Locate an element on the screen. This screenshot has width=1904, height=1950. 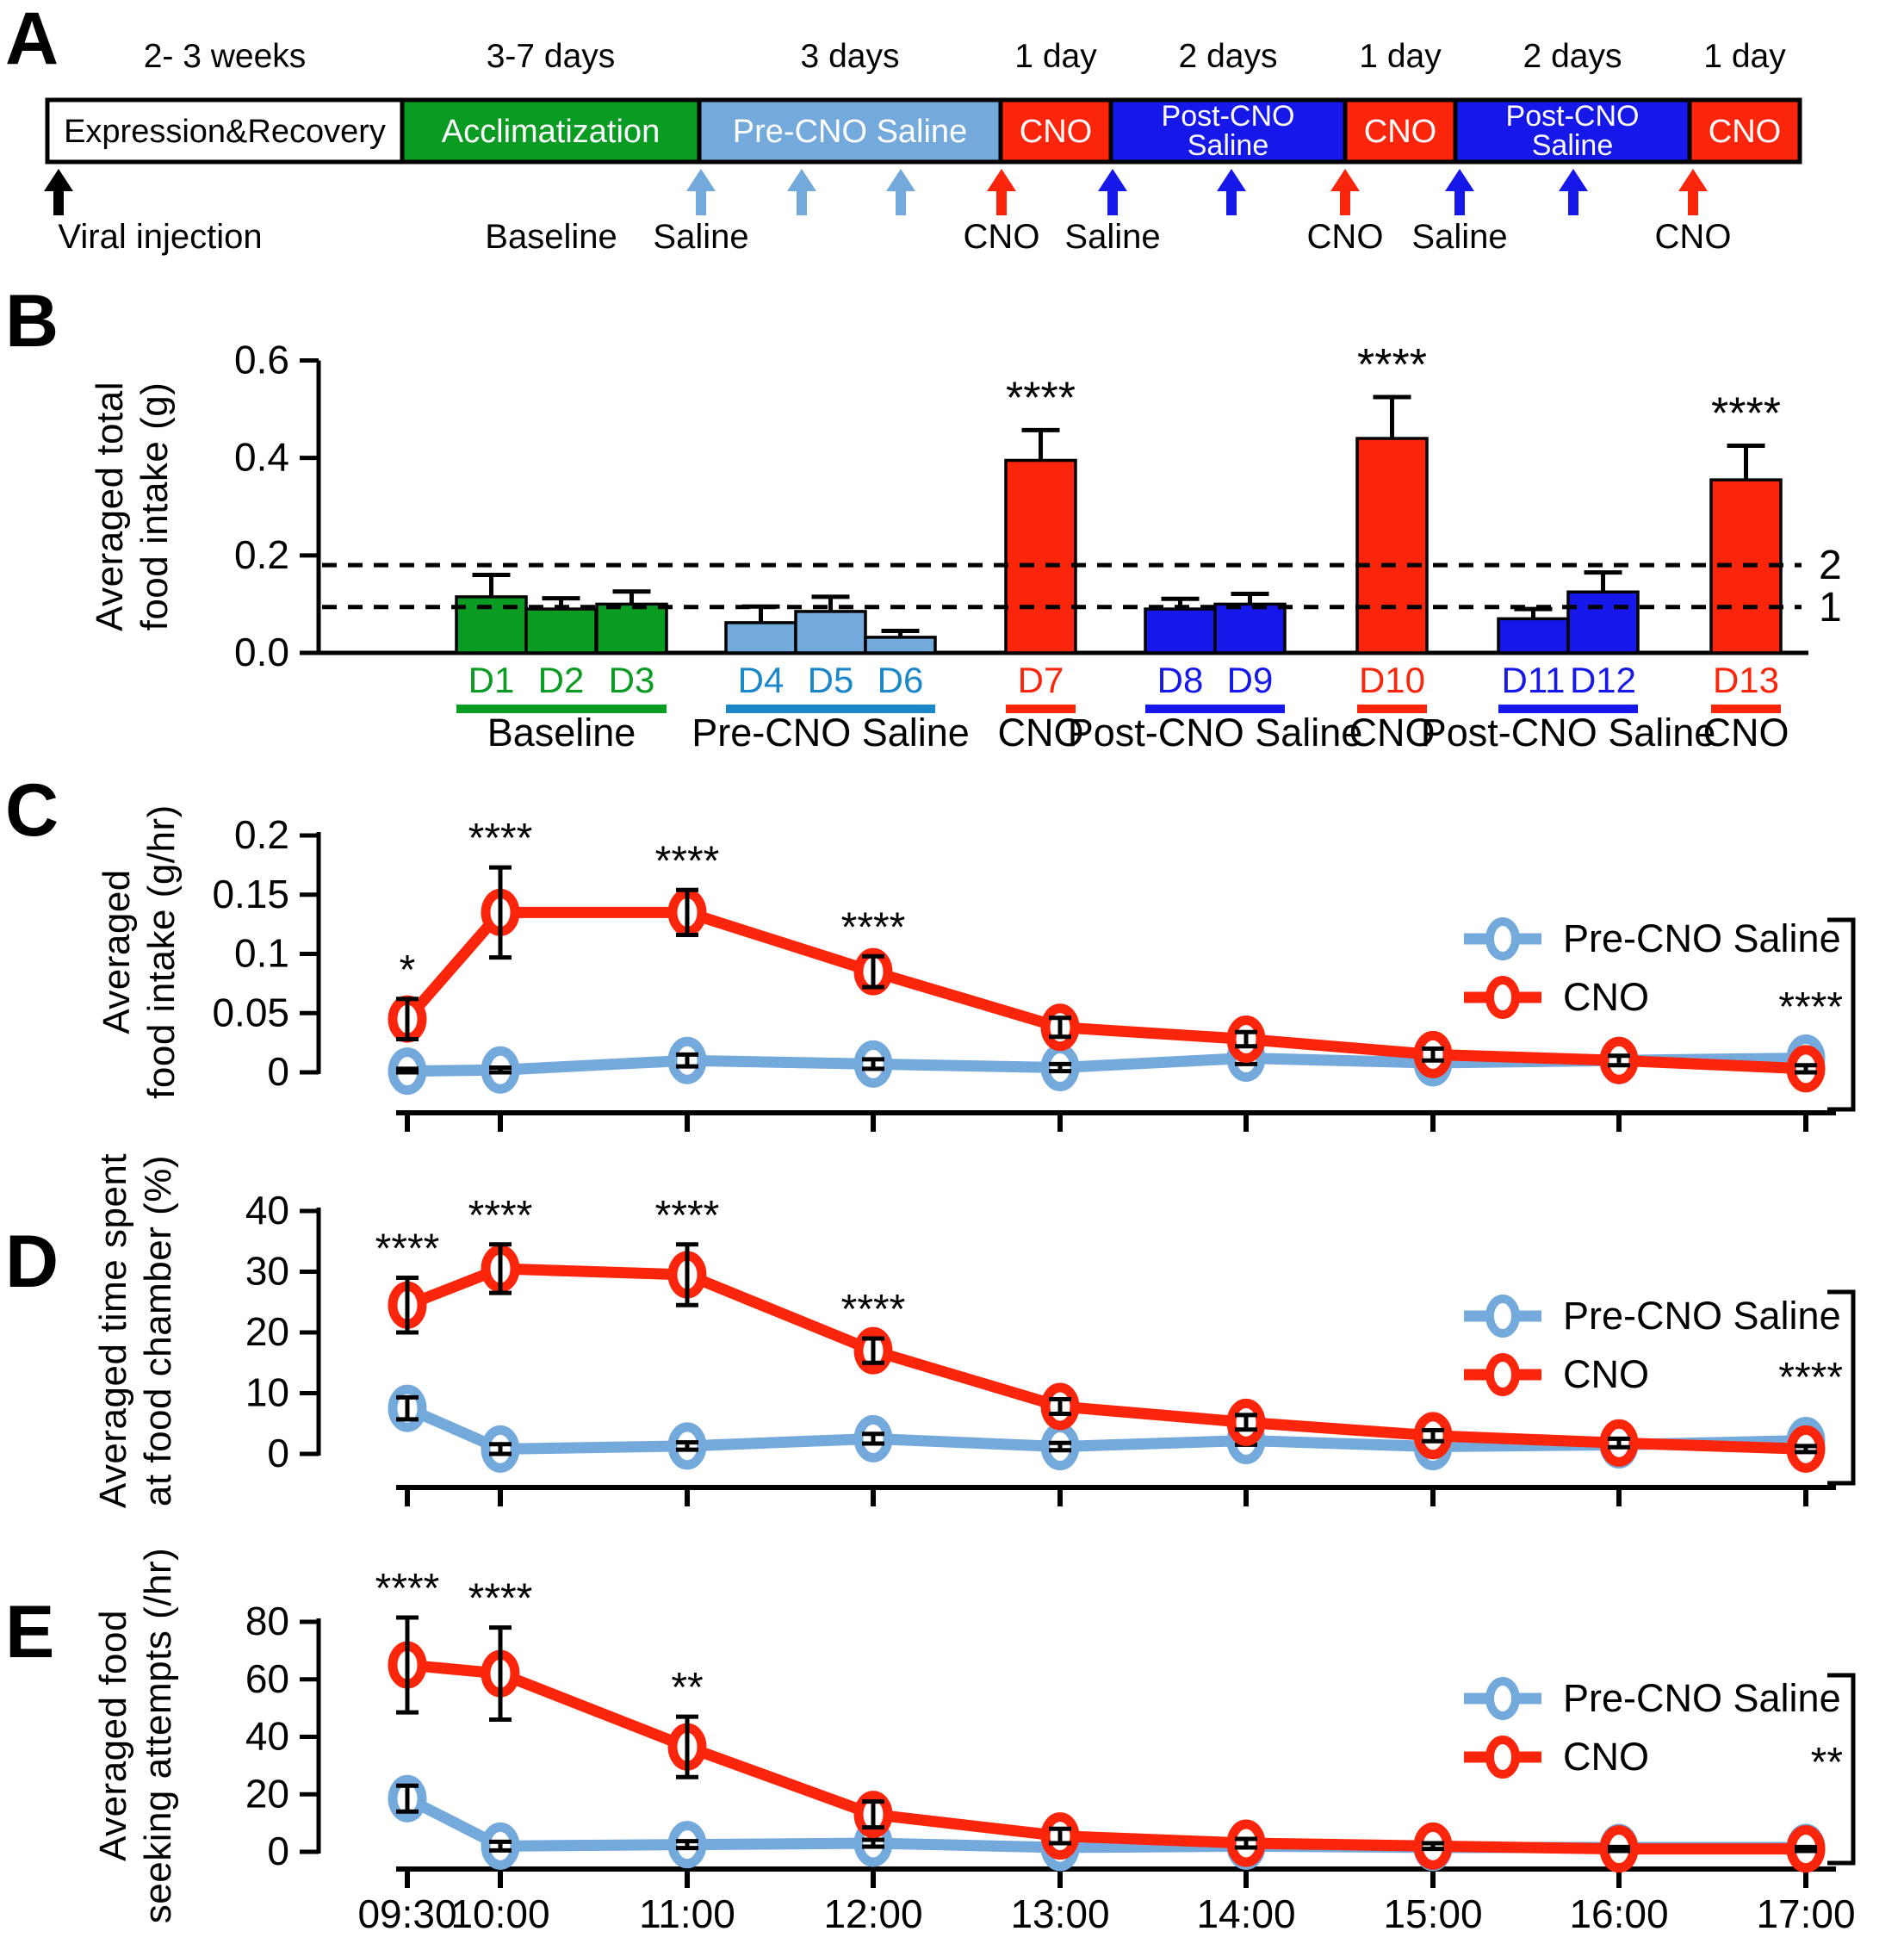
y-axis-title: Averaged total is located at coordinates (110, 506).